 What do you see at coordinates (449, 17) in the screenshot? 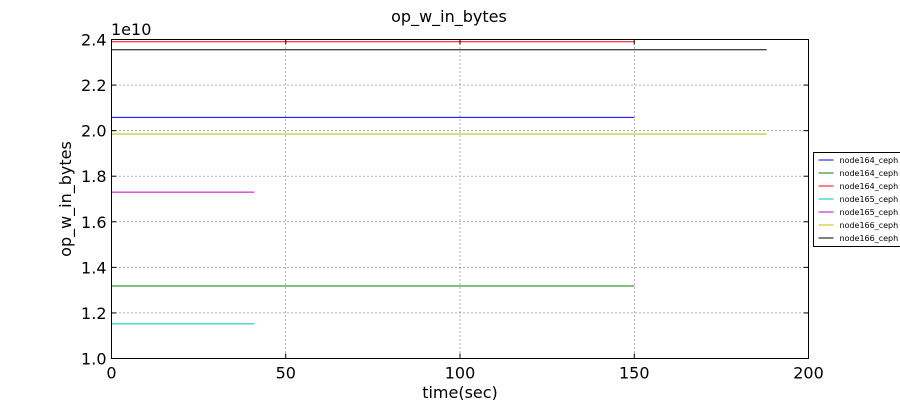
I see `chart-title: op_w_in_bytes` at bounding box center [449, 17].